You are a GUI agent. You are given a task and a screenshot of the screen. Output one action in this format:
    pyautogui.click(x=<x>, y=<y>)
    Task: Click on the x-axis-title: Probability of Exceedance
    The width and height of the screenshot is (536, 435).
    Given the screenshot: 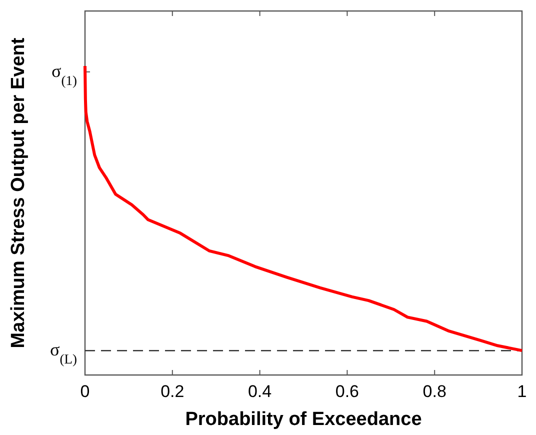 What is the action you would take?
    pyautogui.click(x=303, y=419)
    